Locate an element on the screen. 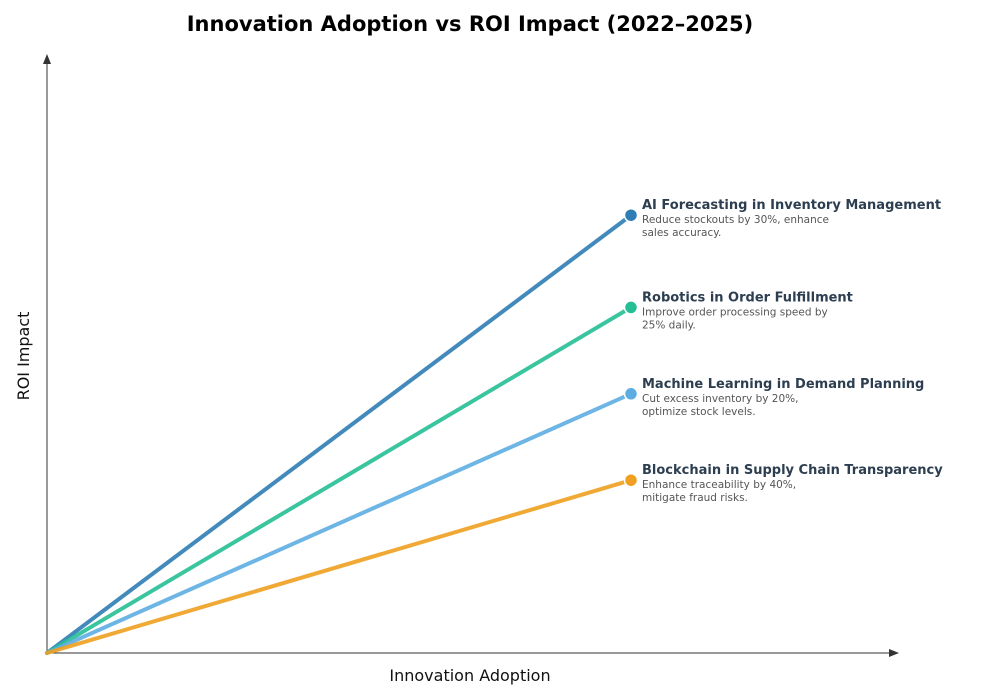 The height and width of the screenshot is (700, 1000). annotation-description-1-1: Reduce stockouts by 30%, enhance is located at coordinates (735, 220).